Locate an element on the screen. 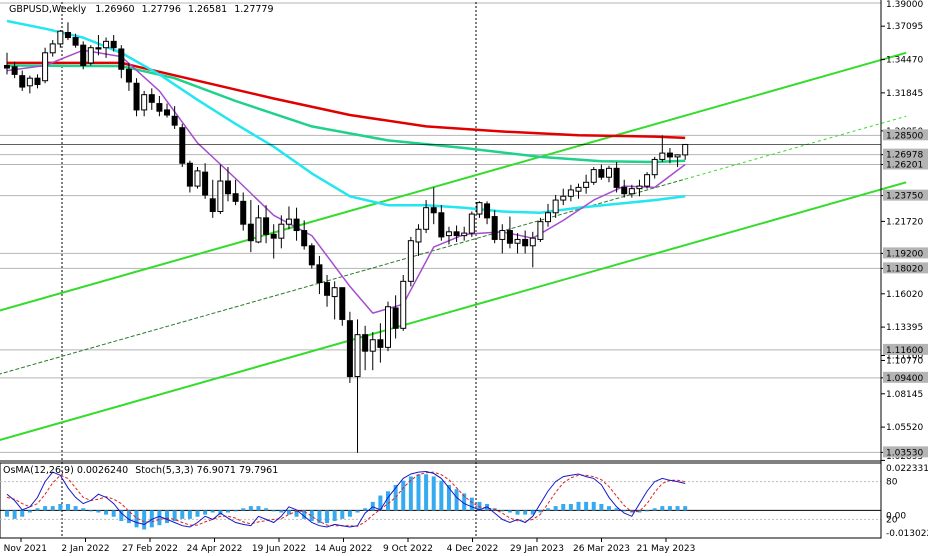  time-tick-label: 26 Mar 2023 is located at coordinates (601, 549).